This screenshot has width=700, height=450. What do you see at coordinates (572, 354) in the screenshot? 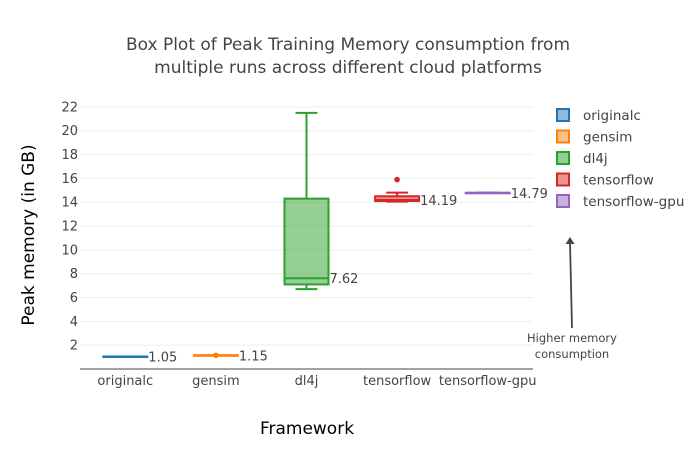
I see `annotation-text-line-2: consumption` at bounding box center [572, 354].